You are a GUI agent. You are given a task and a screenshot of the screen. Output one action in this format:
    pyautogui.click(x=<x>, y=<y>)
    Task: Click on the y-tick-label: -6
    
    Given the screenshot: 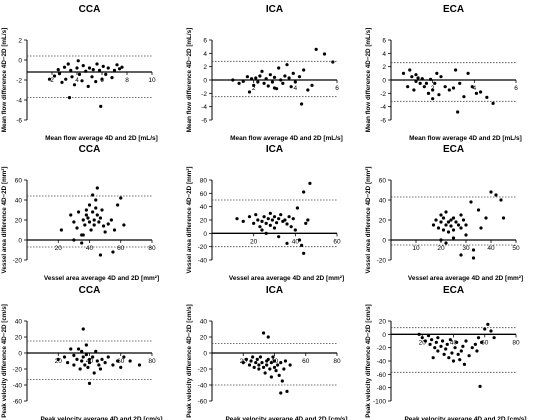 What is the action you would take?
    pyautogui.click(x=19, y=121)
    